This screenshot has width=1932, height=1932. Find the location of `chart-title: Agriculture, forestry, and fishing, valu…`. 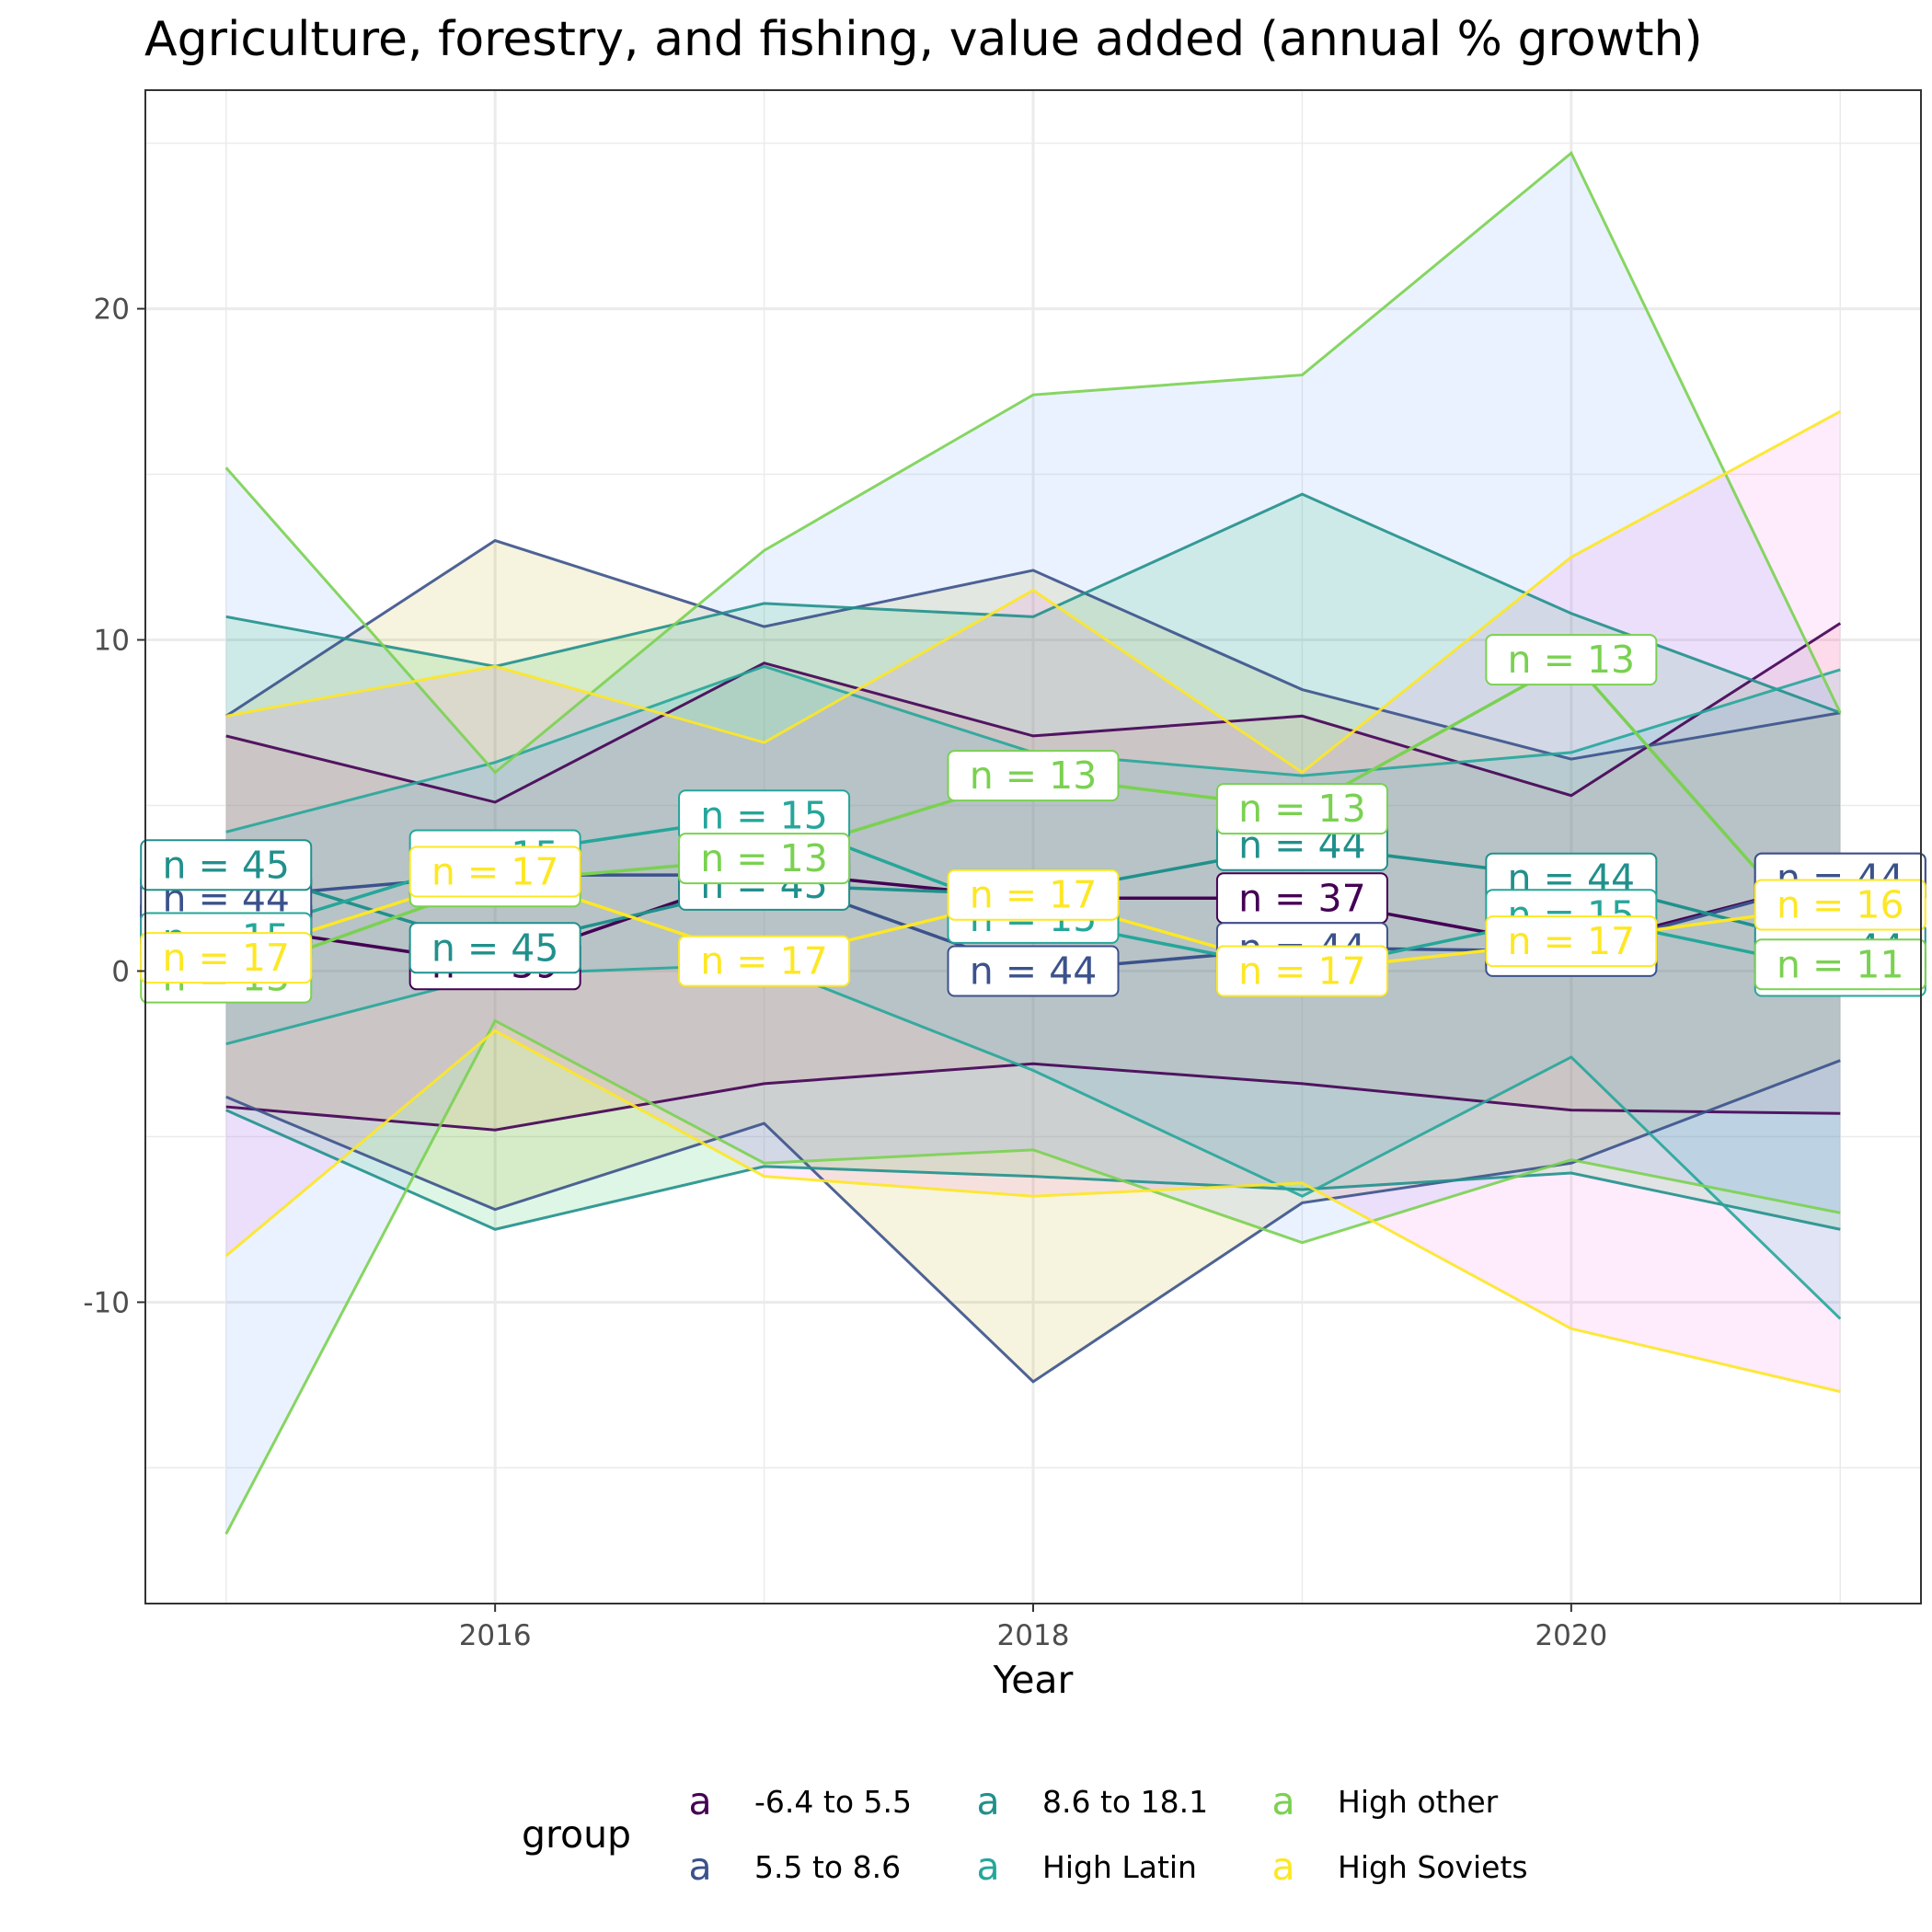

chart-title: Agriculture, forestry, and fishing, valu… is located at coordinates (923, 39).